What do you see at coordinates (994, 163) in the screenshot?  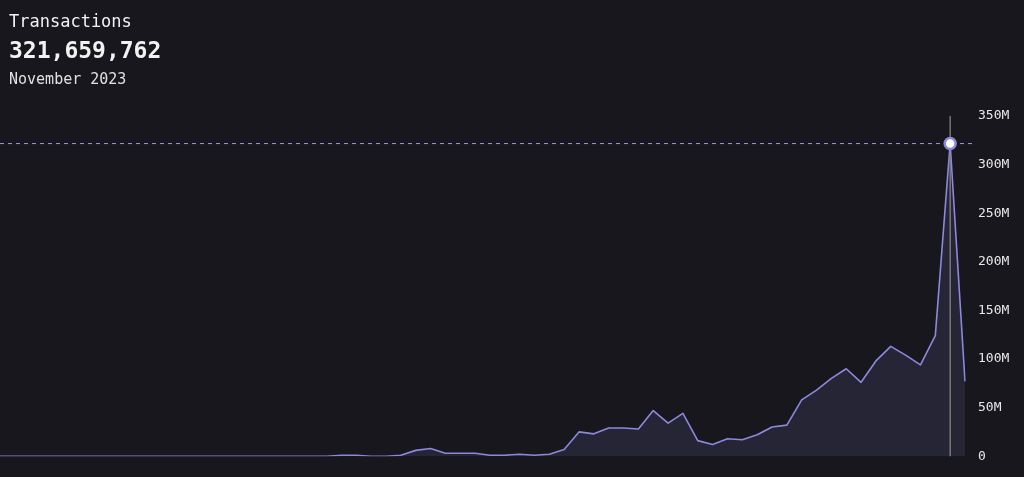 I see `y-tick-label: 300M` at bounding box center [994, 163].